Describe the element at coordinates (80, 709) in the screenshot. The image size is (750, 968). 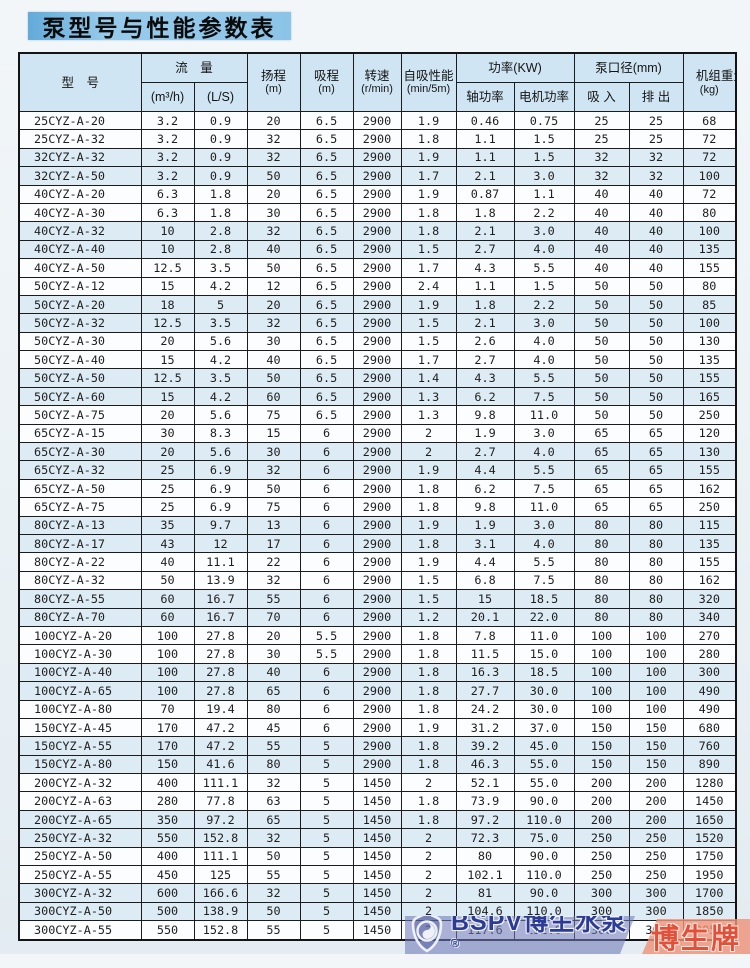
I see `model-cell: 100CYZ-A-80` at that location.